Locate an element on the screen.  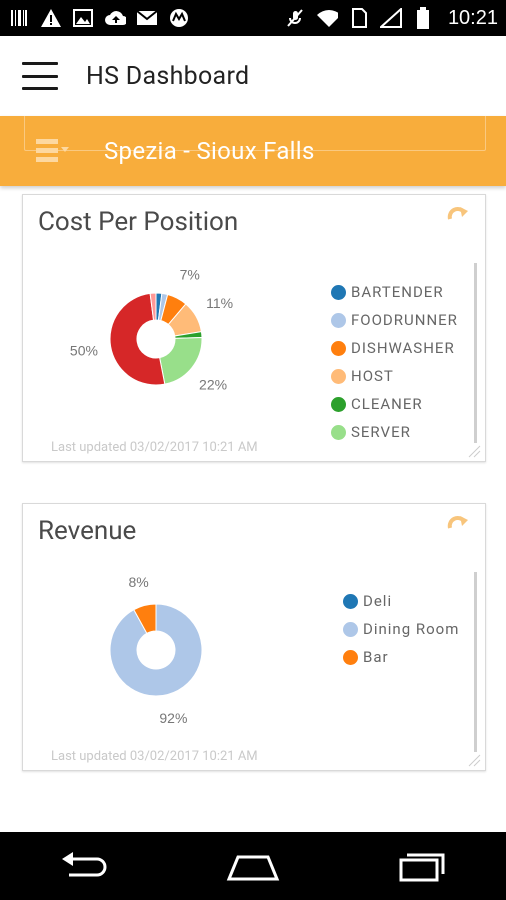
battery-icon is located at coordinates (423, 18).